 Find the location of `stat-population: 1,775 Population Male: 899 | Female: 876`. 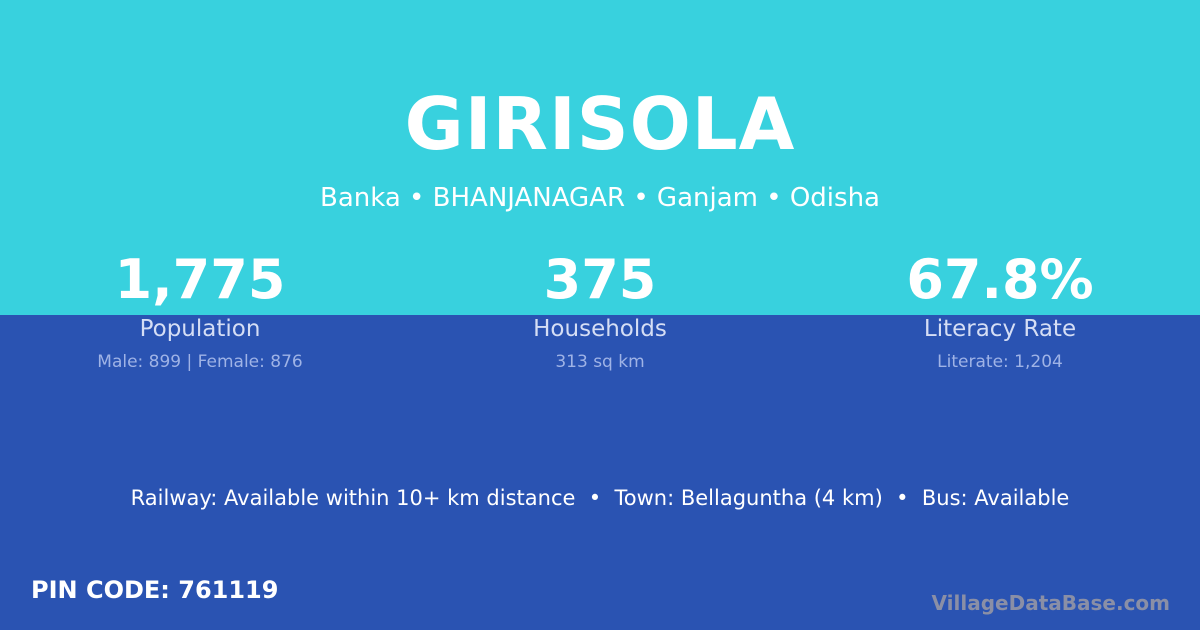

stat-population: 1,775 Population Male: 899 | Female: 876 is located at coordinates (200, 310).